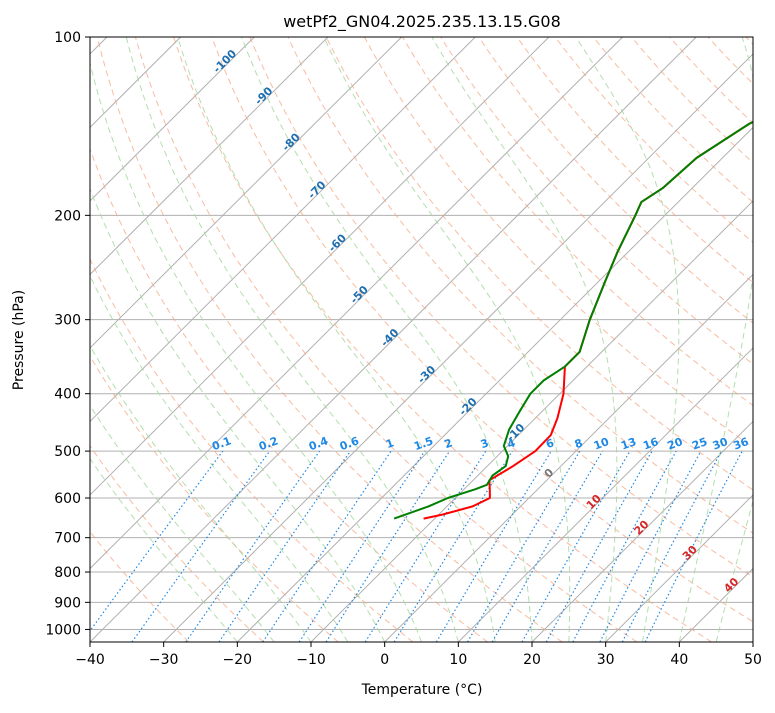 The width and height of the screenshot is (775, 713). I want to click on y-axis-label: Pressure (hPa), so click(19, 340).